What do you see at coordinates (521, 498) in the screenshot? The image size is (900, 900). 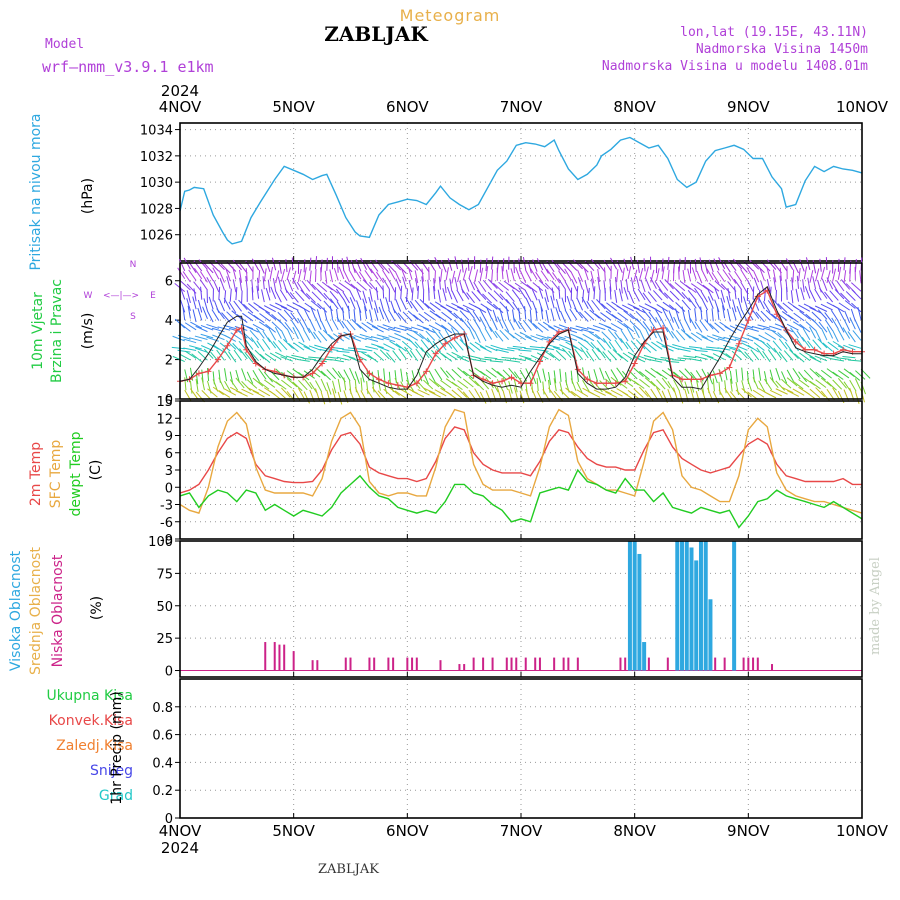 I see `dewpt-line` at bounding box center [521, 498].